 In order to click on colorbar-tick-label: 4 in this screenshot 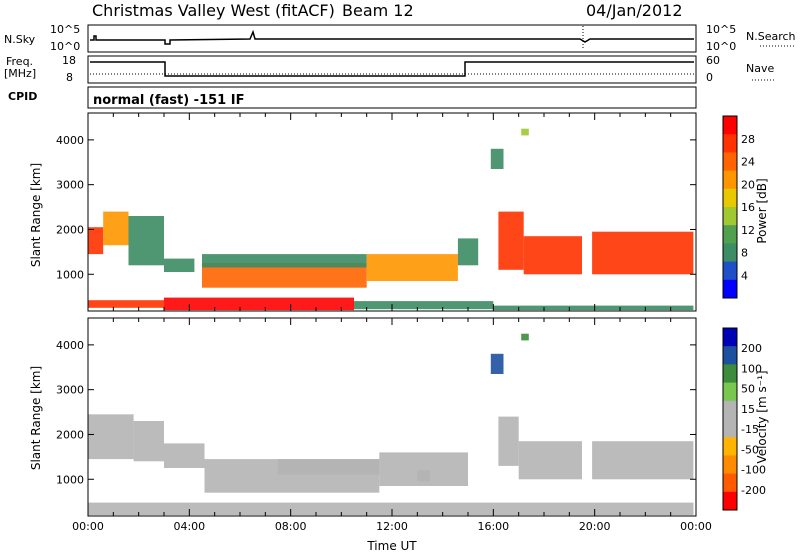, I will do `click(744, 275)`.